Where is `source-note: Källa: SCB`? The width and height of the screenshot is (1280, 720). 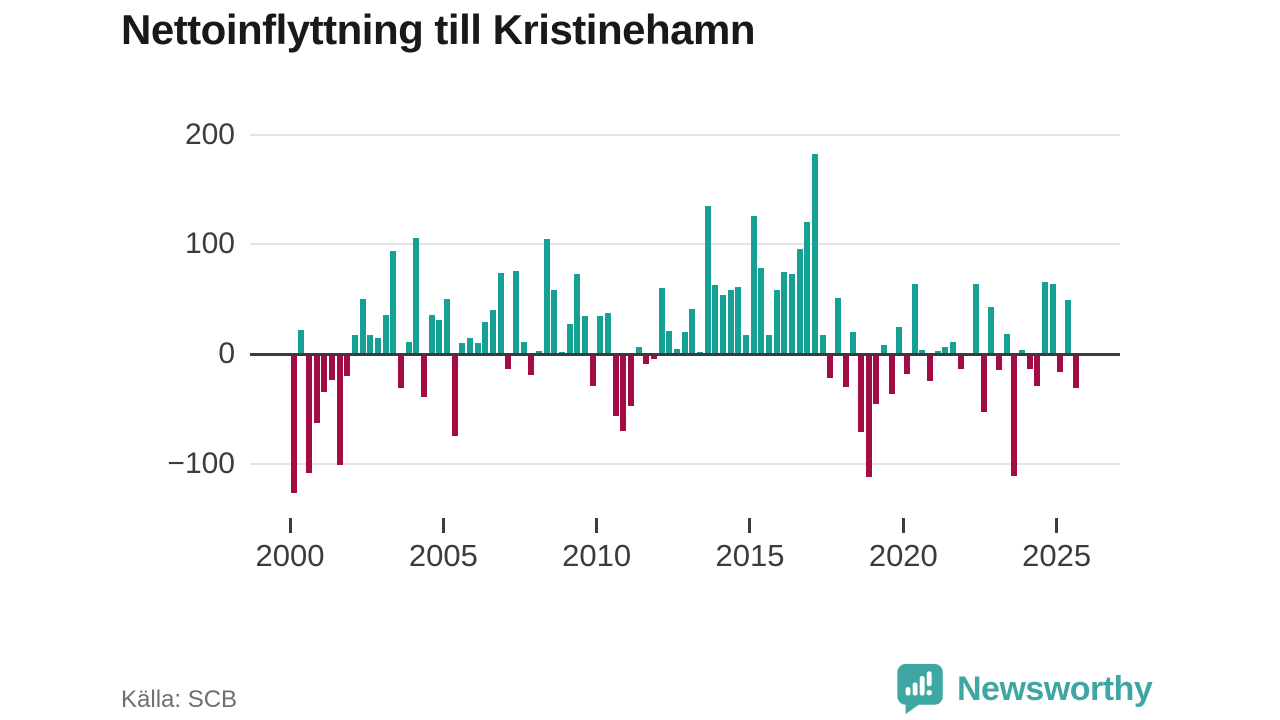
source-note: Källa: SCB is located at coordinates (179, 699).